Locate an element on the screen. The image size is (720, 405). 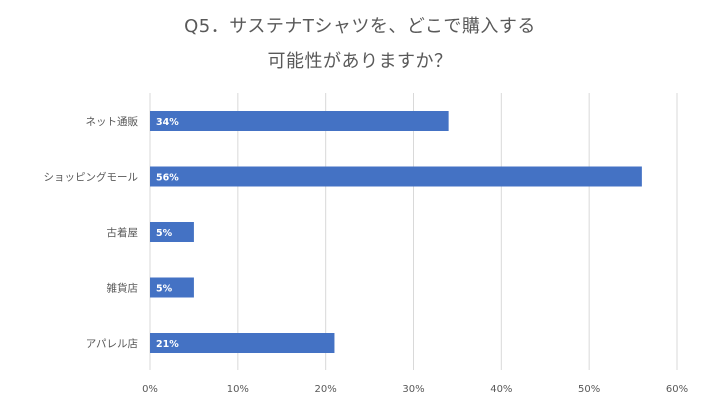
x-tick-label: 50% is located at coordinates (589, 389).